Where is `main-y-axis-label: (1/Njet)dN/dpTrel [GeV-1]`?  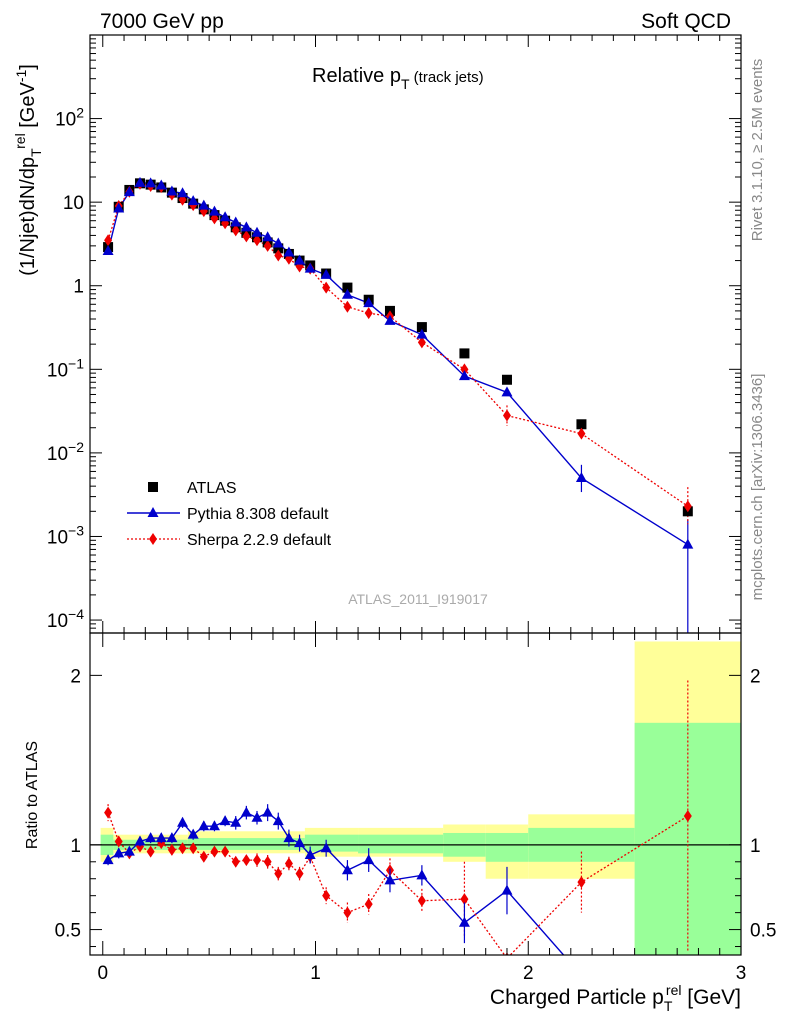
main-y-axis-label: (1/Njet)dN/dpTrel [GeV-1] is located at coordinates (28, 170).